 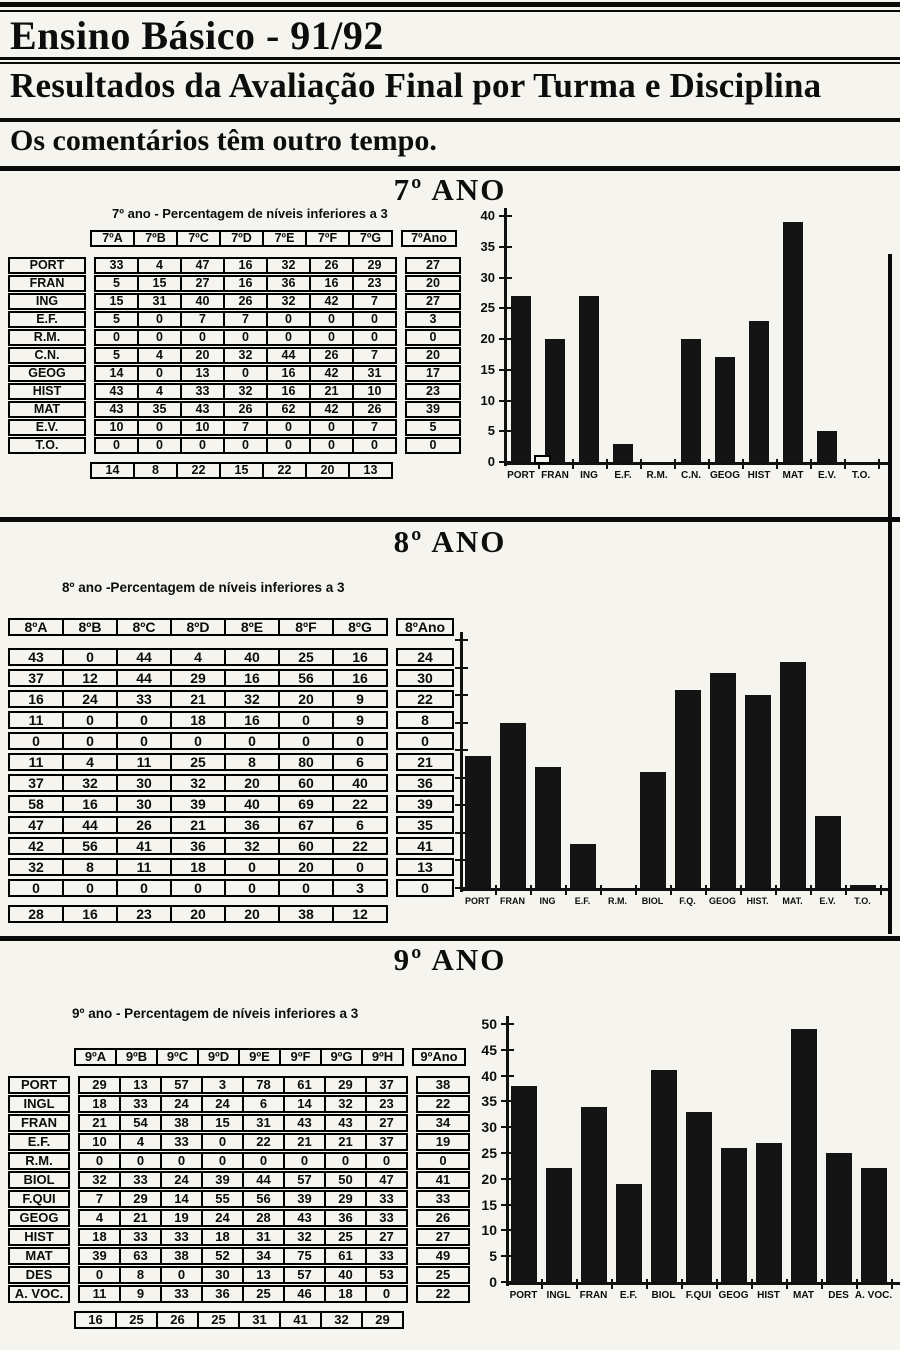 I want to click on column-header: 9ºC, so click(x=176, y=1057).